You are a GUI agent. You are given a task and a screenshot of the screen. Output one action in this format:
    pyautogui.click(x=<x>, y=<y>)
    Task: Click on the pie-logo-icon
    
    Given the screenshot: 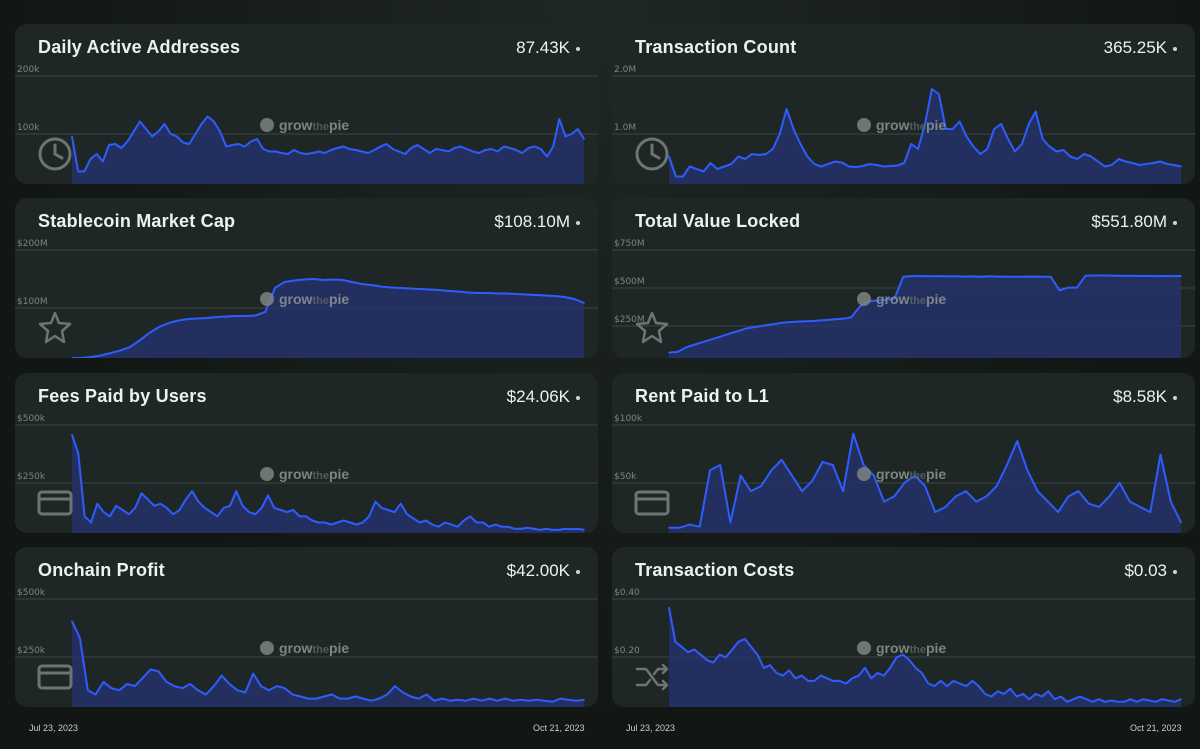 What is the action you would take?
    pyautogui.click(x=267, y=125)
    